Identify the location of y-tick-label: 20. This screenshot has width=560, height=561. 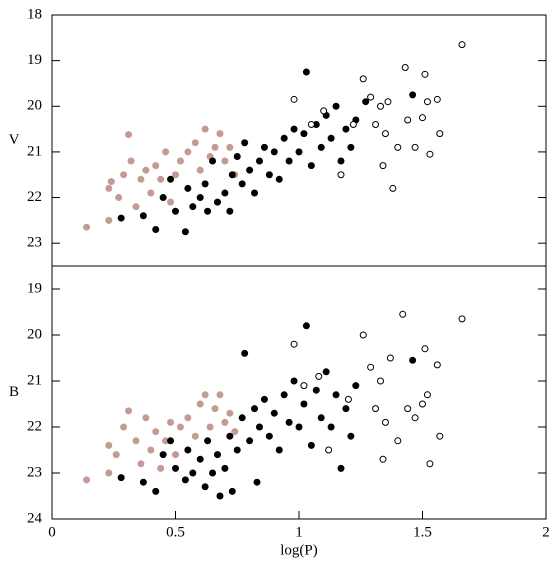
(34, 334).